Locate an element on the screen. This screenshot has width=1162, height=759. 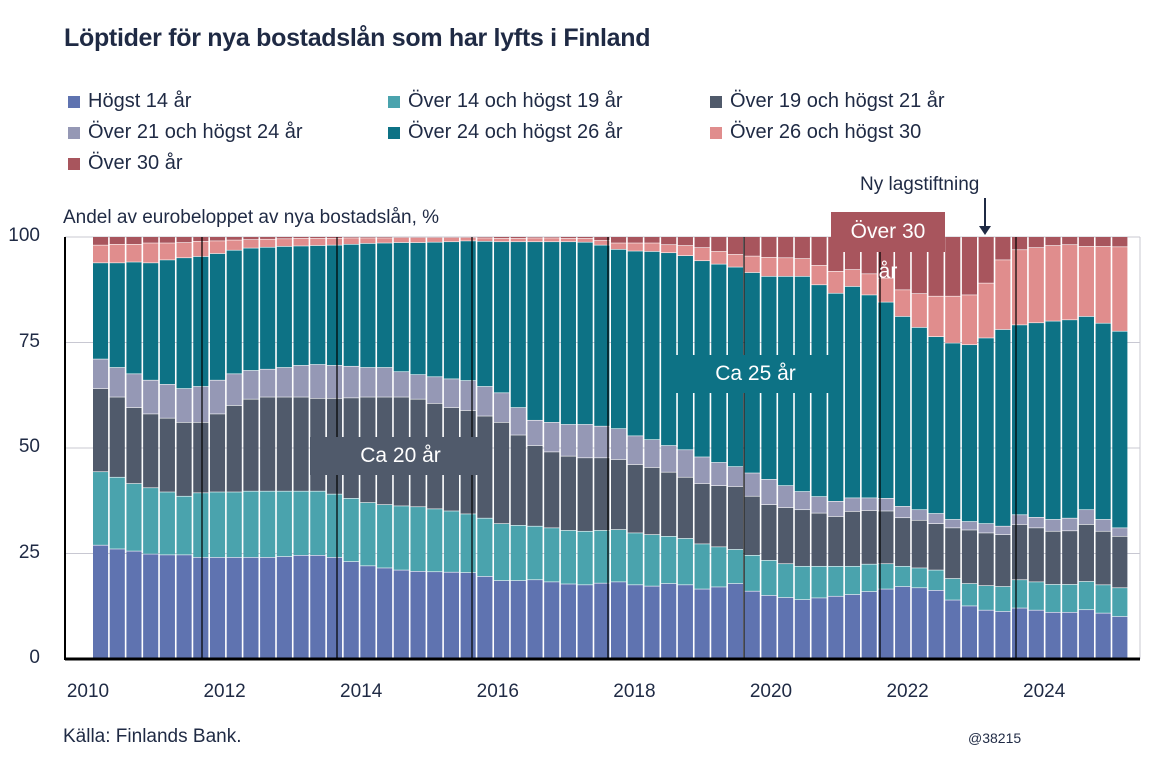
legend-item: Över 24 och högst 26 år is located at coordinates (505, 132).